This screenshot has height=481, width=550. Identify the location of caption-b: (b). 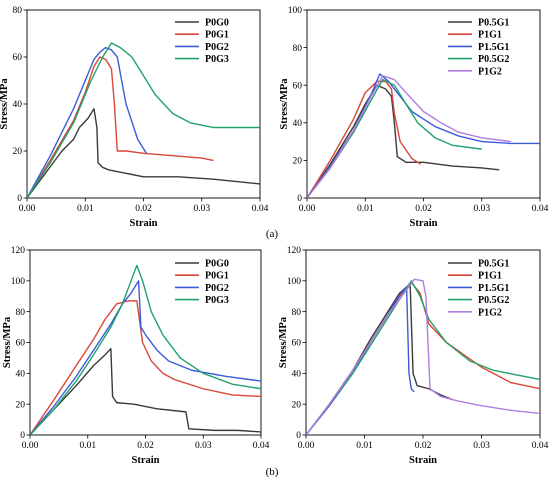
(272, 472).